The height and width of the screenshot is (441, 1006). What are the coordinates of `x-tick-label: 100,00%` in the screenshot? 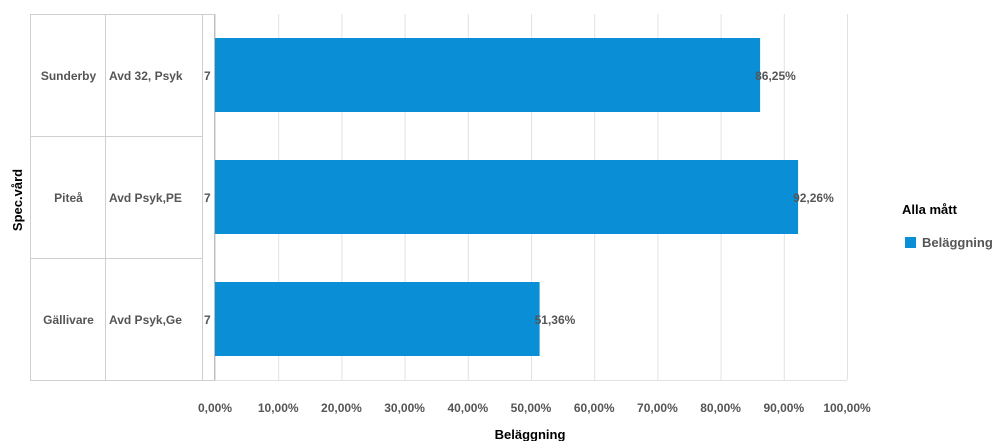 It's located at (847, 408).